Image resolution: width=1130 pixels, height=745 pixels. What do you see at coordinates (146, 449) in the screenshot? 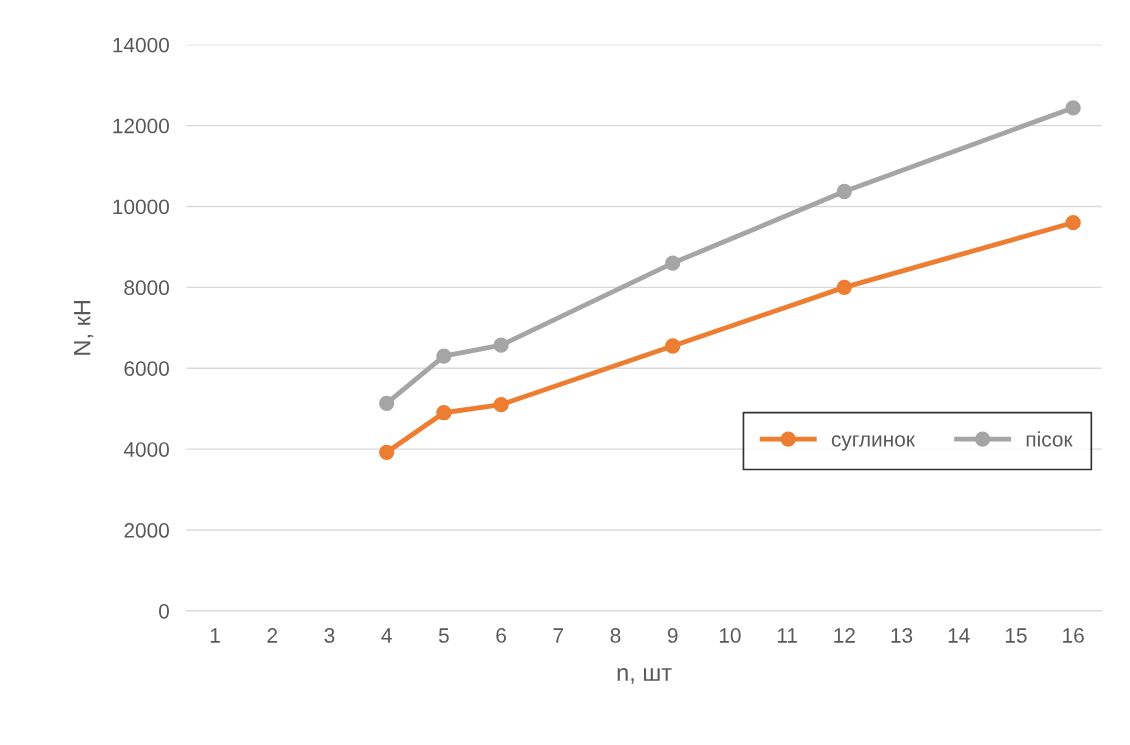
I see `y-tick-label: 4000` at bounding box center [146, 449].